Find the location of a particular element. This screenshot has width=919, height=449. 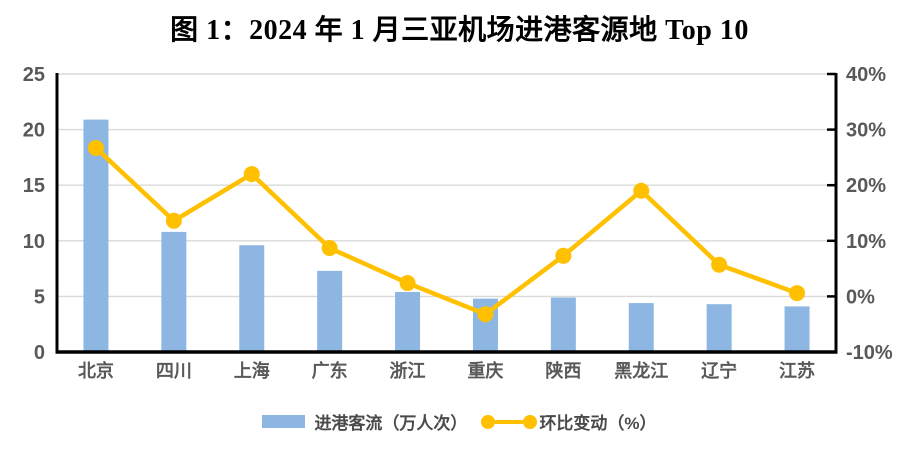

right-axis-label-0%: 0% is located at coordinates (860, 297).